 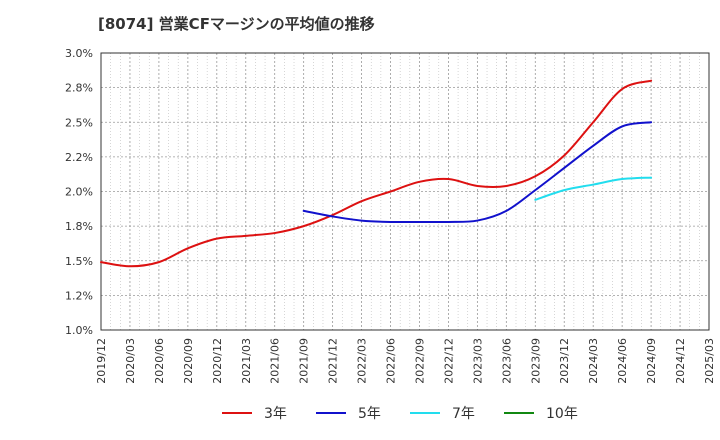 I want to click on legend: 3年 5年 7年 10年, so click(x=400, y=414).